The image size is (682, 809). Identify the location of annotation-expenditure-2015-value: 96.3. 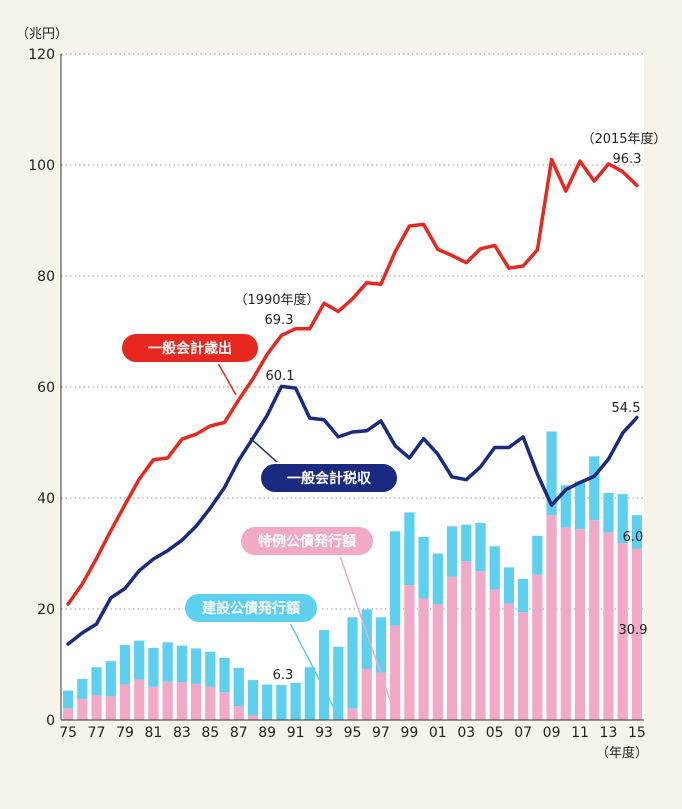
(627, 159).